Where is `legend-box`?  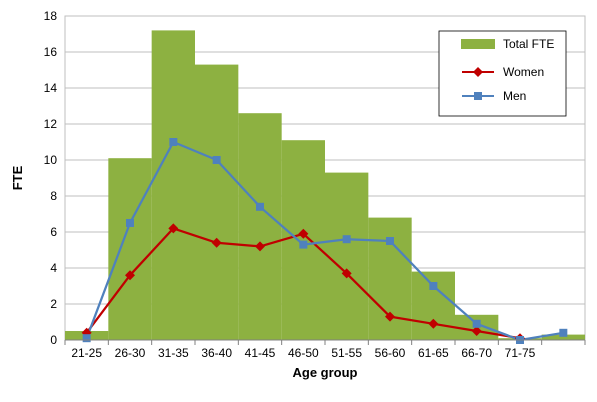 legend-box is located at coordinates (502, 73).